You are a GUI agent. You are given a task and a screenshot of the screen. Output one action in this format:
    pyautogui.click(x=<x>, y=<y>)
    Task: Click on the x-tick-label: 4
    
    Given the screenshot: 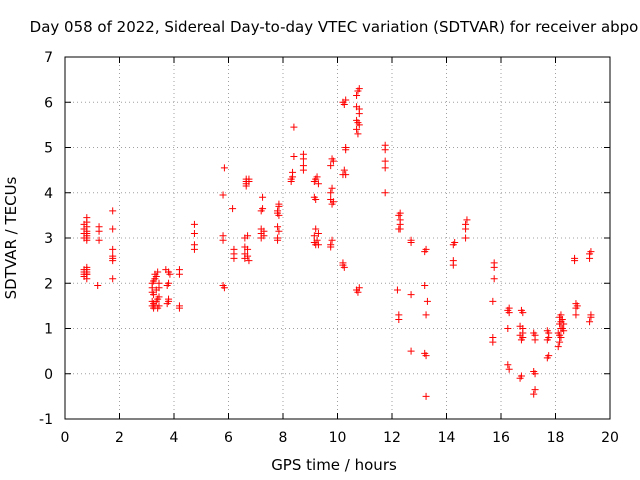 What is the action you would take?
    pyautogui.click(x=174, y=438)
    